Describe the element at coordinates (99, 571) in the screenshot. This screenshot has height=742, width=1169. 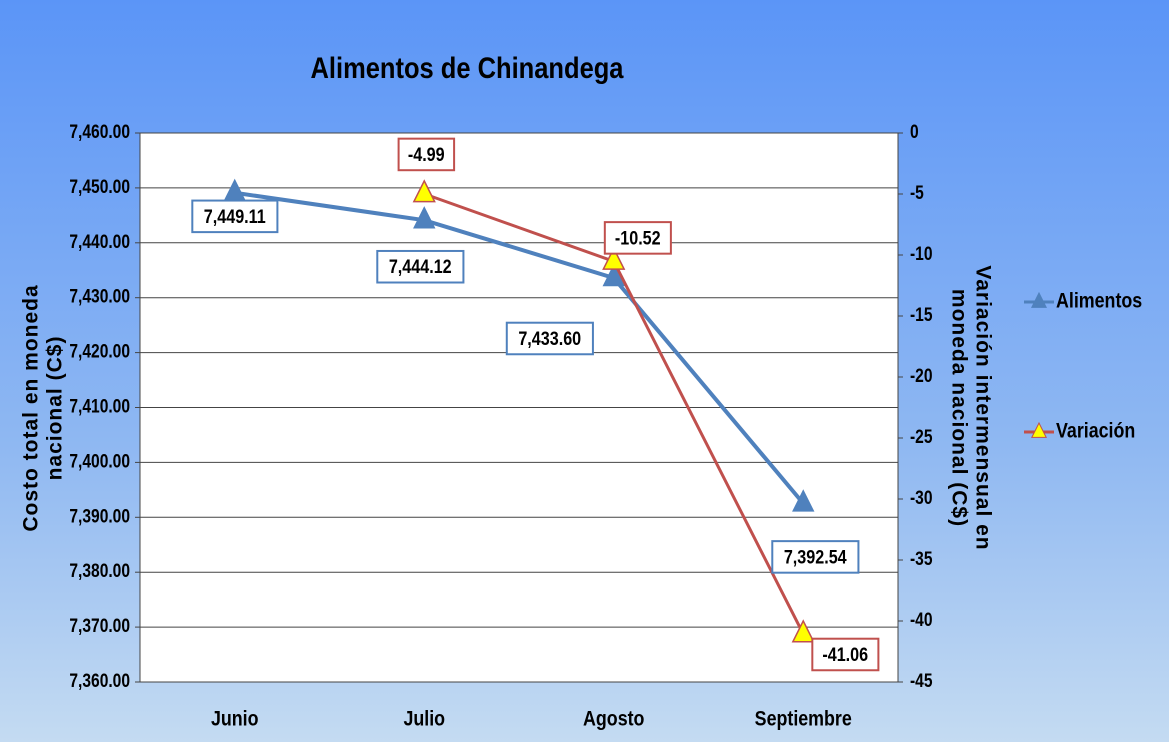
I see `y-tick-label: 7,380.00` at that location.